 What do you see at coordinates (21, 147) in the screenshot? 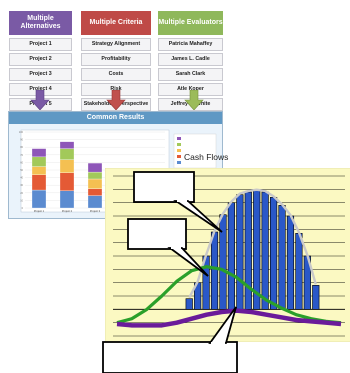
I see `tick-label: 80` at bounding box center [21, 147].